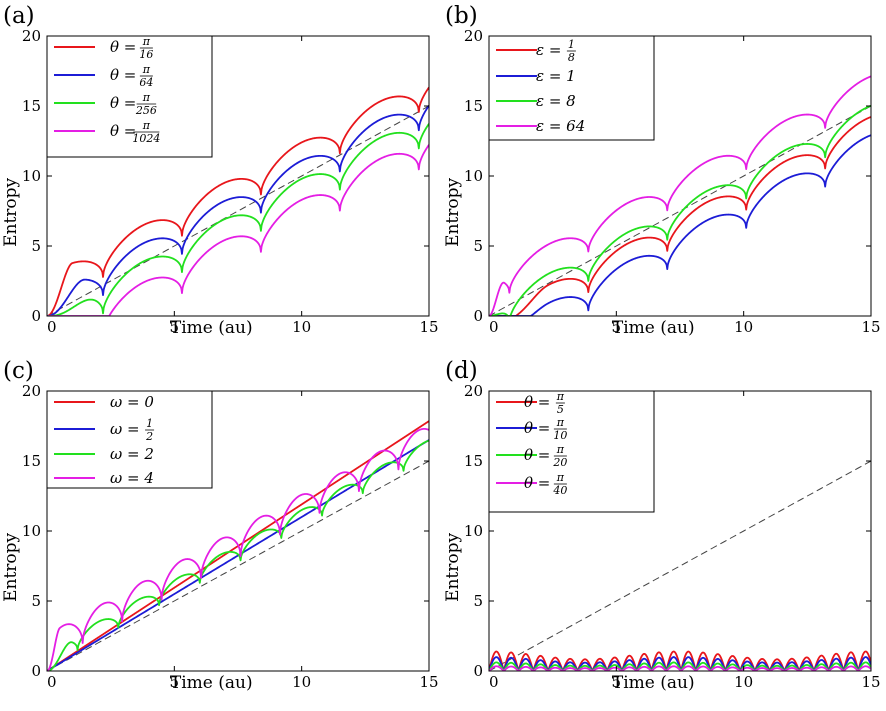 This screenshot has width=886, height=711. Describe the element at coordinates (132, 454) in the screenshot. I see `legend-label: ω = 2` at that location.